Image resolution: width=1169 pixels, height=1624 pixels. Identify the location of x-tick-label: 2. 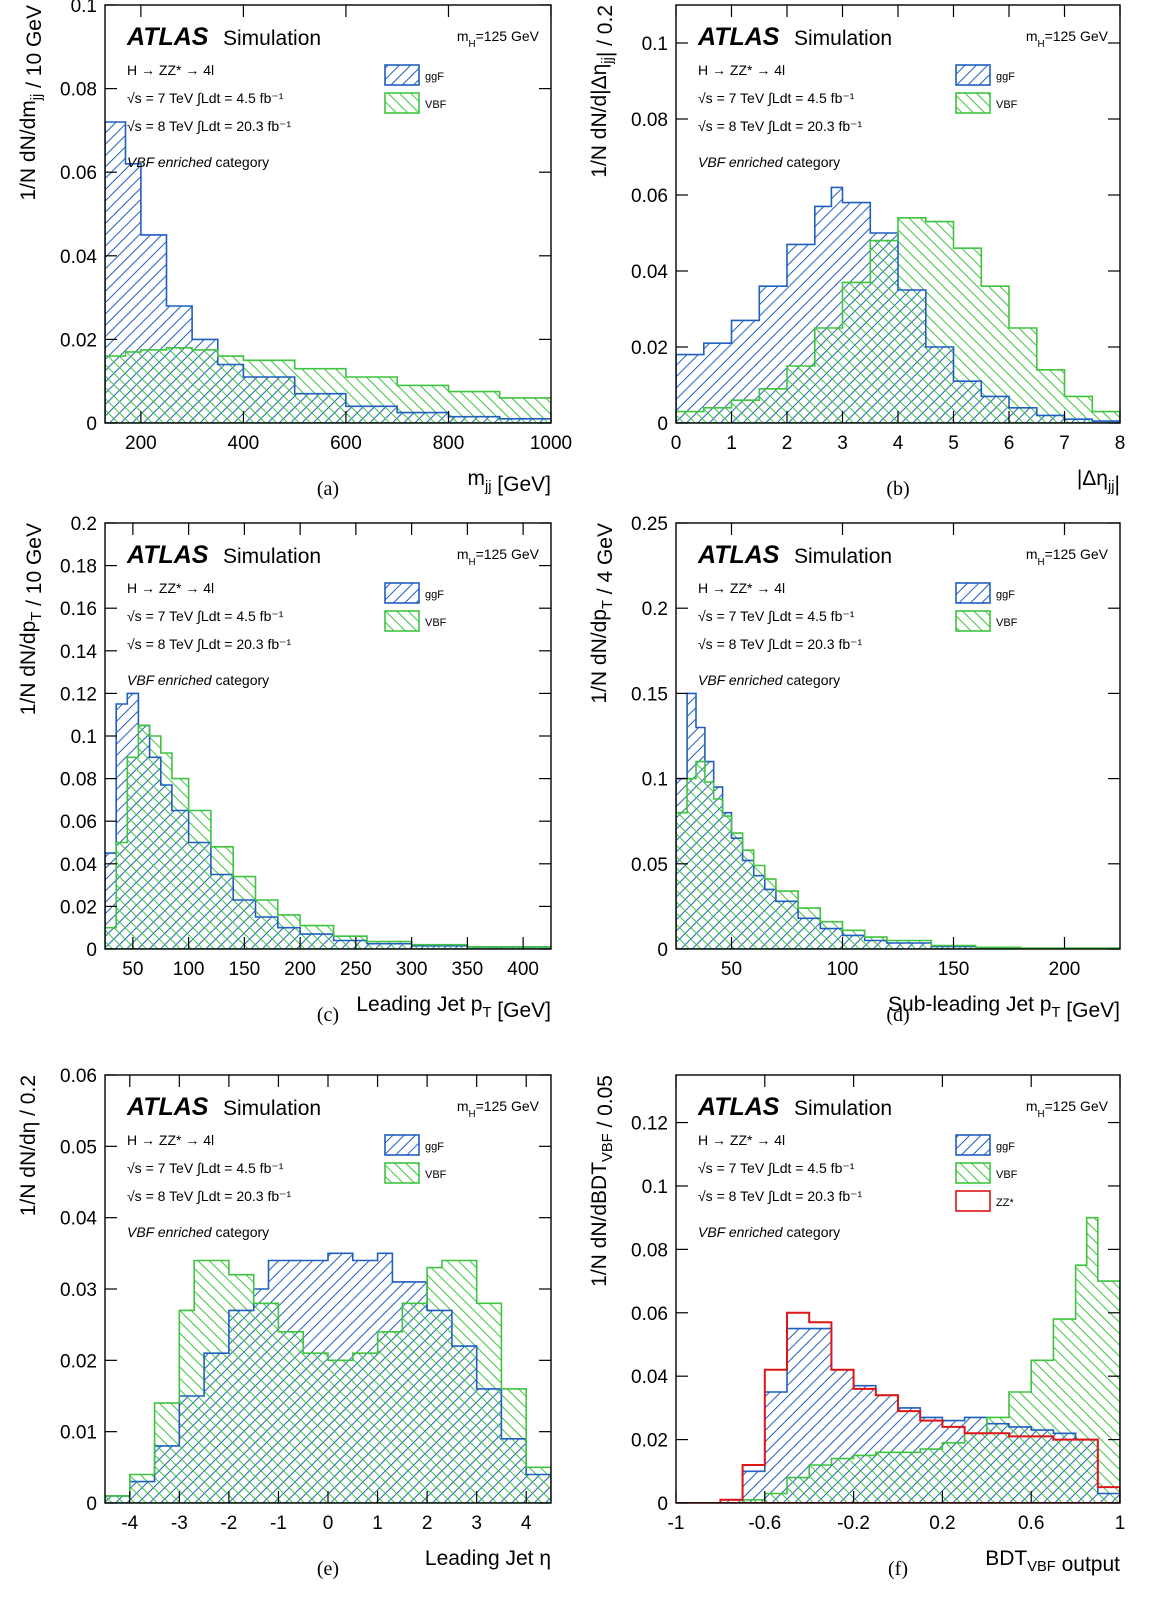
(427, 1523).